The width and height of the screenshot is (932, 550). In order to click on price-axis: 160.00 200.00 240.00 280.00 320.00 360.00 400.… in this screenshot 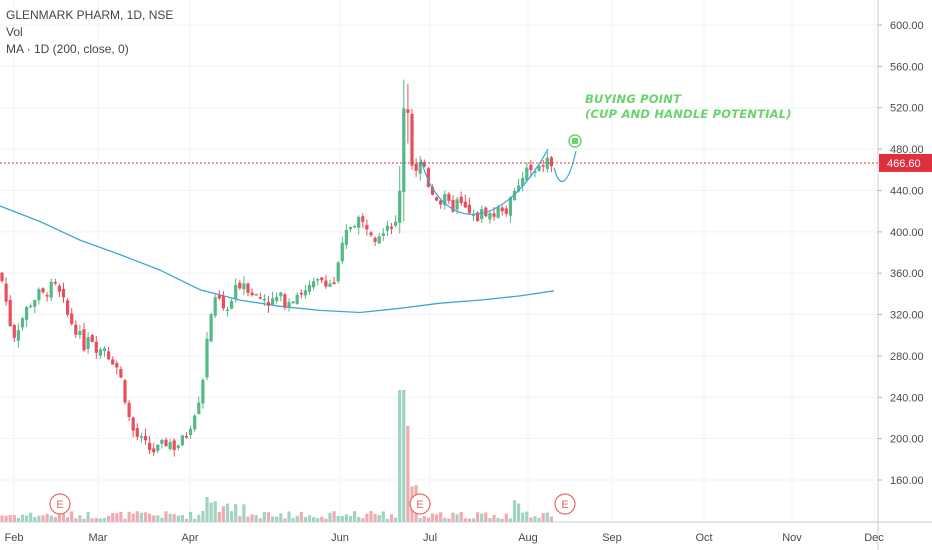, I will do `click(904, 275)`.